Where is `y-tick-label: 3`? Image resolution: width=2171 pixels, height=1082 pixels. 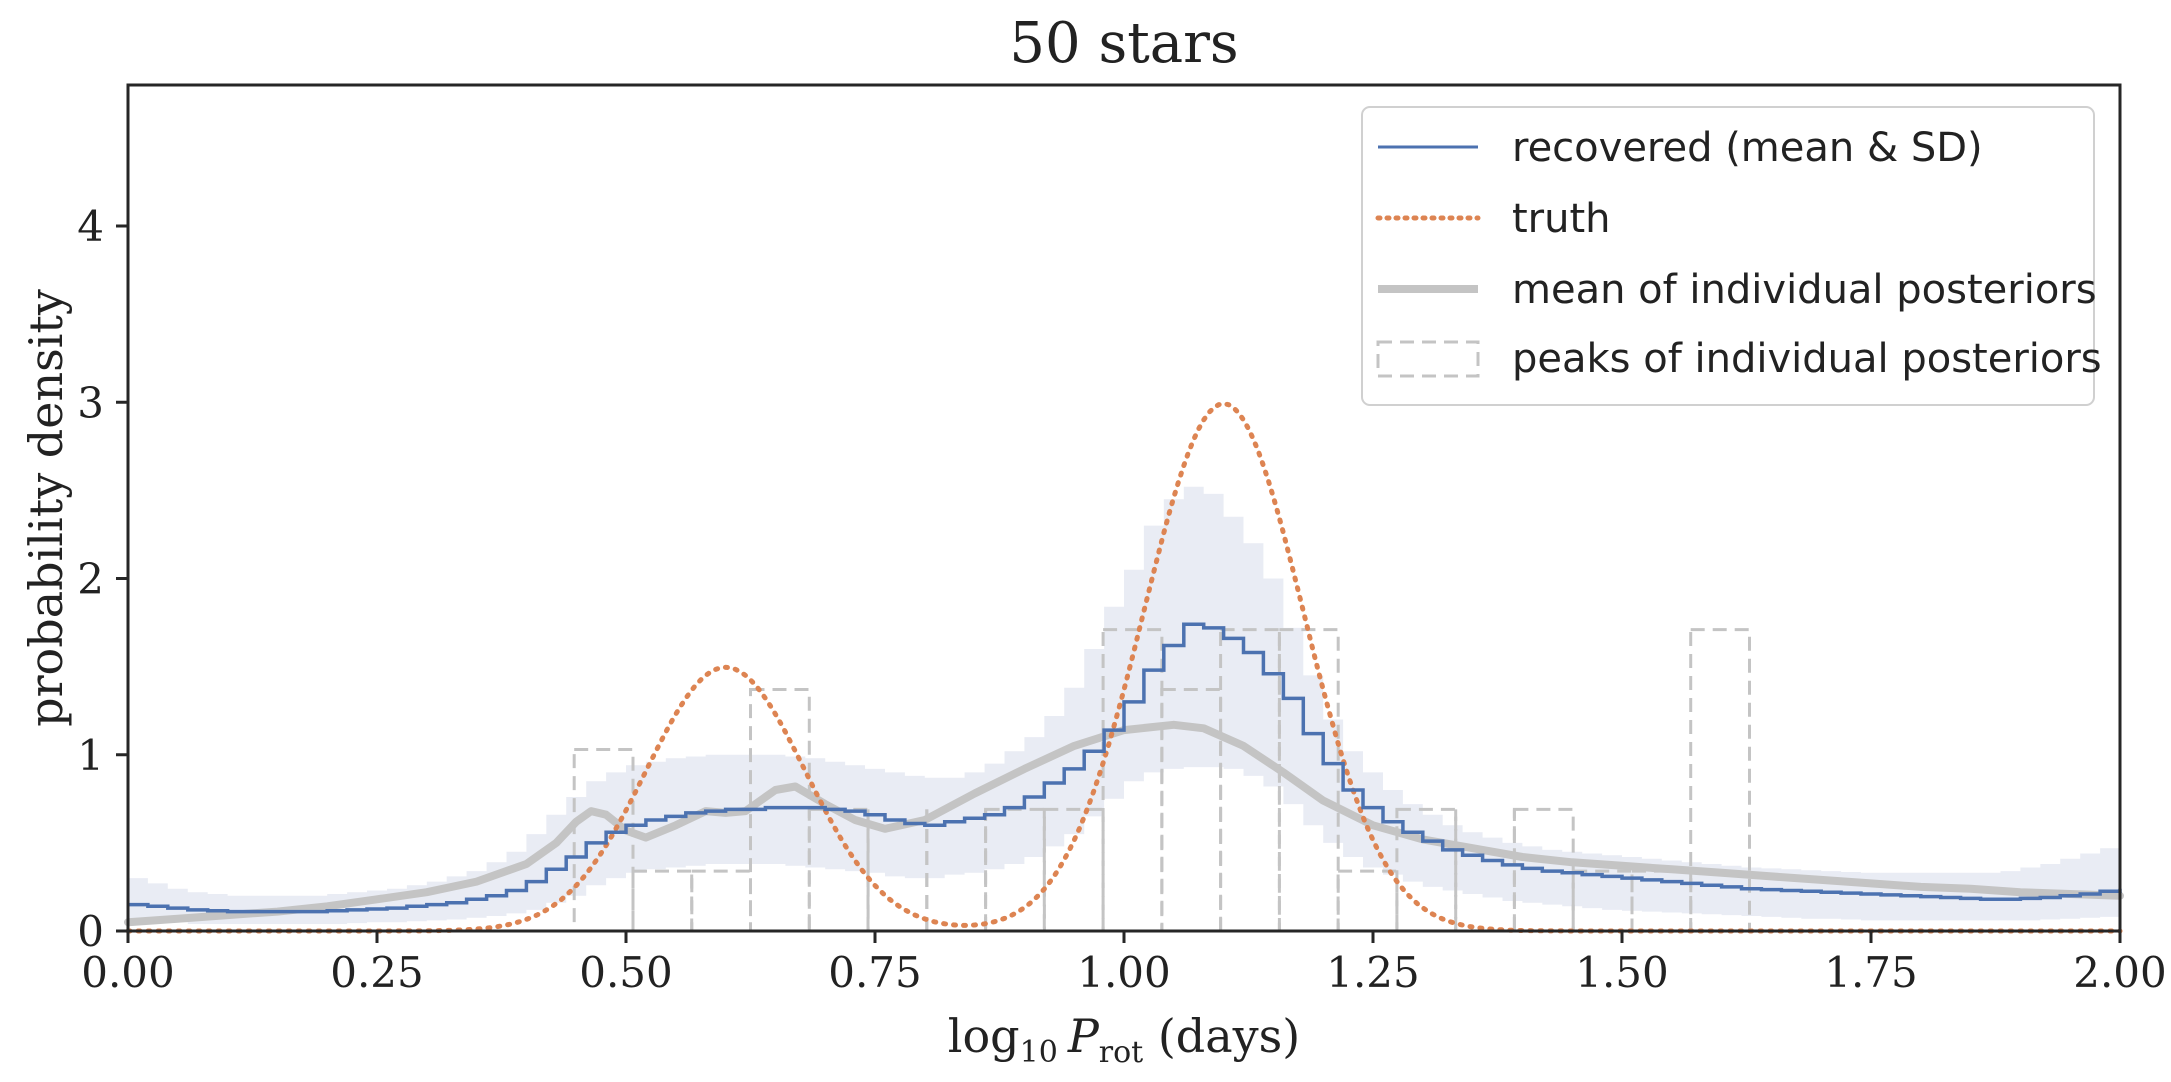 y-tick-label: 3 is located at coordinates (90, 402).